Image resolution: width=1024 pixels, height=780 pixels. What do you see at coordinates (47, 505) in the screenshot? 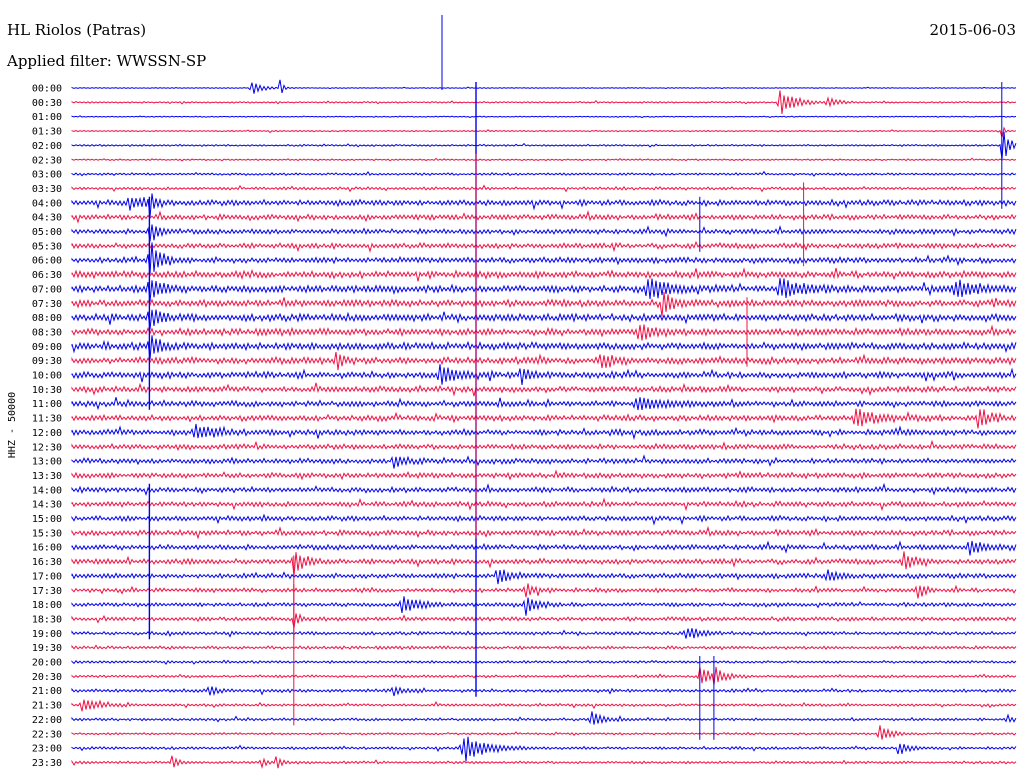
I see `row-time-label: 14:30` at bounding box center [47, 505].